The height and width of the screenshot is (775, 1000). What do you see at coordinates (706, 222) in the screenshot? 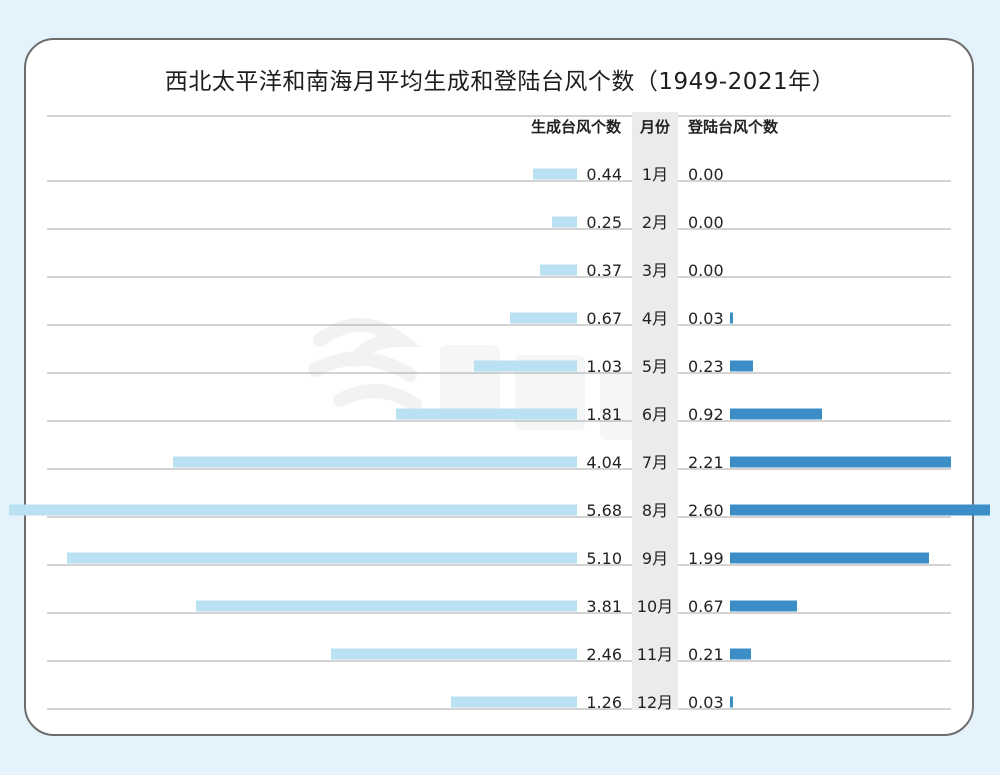
I see `label-landfall-2: 0.00` at bounding box center [706, 222].